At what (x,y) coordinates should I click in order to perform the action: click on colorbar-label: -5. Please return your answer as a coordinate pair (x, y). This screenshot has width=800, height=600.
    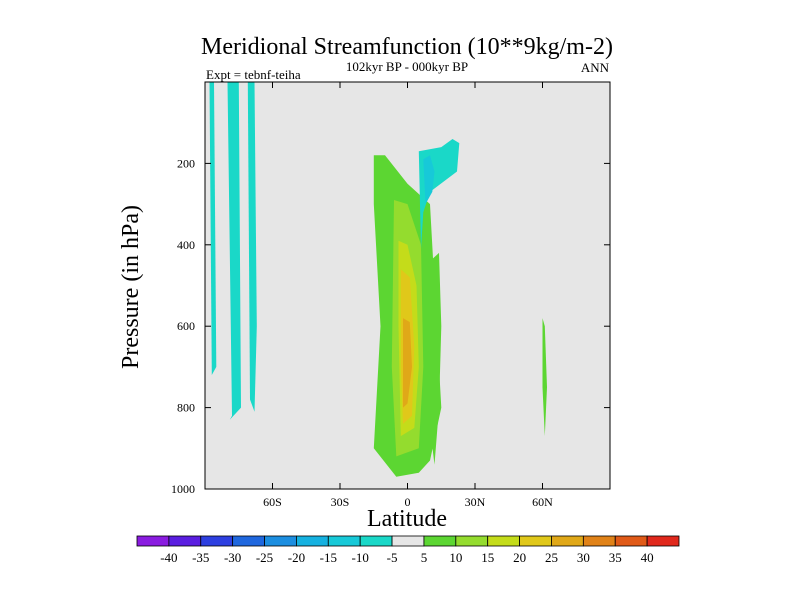
    Looking at the image, I should click on (392, 557).